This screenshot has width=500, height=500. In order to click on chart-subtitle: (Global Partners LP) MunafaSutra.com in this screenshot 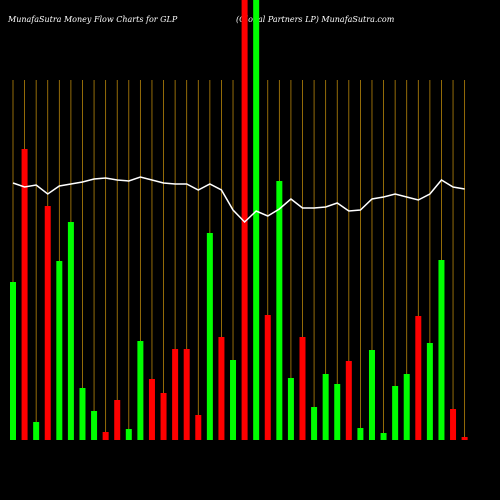, I will do `click(315, 19)`.